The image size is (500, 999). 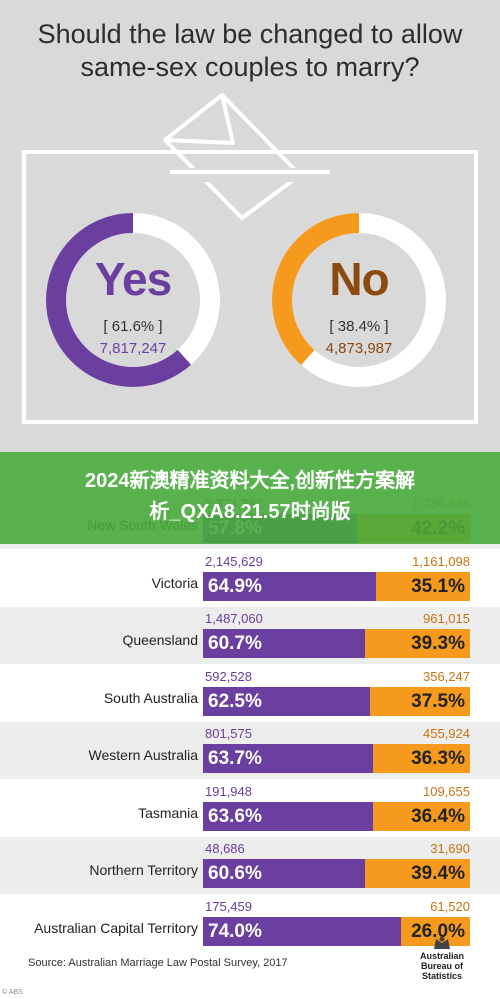 What do you see at coordinates (288, 758) in the screenshot?
I see `yes-bar: 63.7%` at bounding box center [288, 758].